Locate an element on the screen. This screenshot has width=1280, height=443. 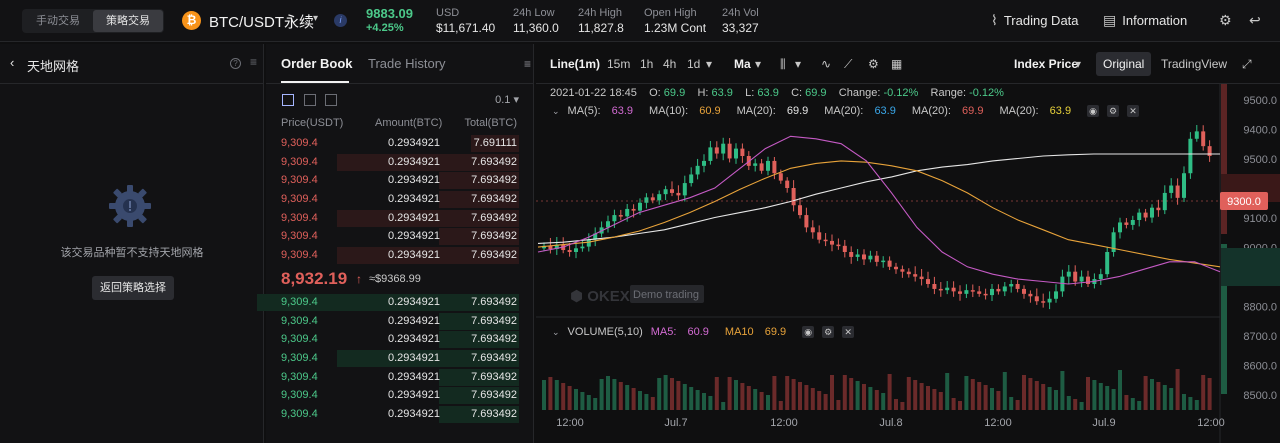
interval-1h: 1h is located at coordinates (647, 64).